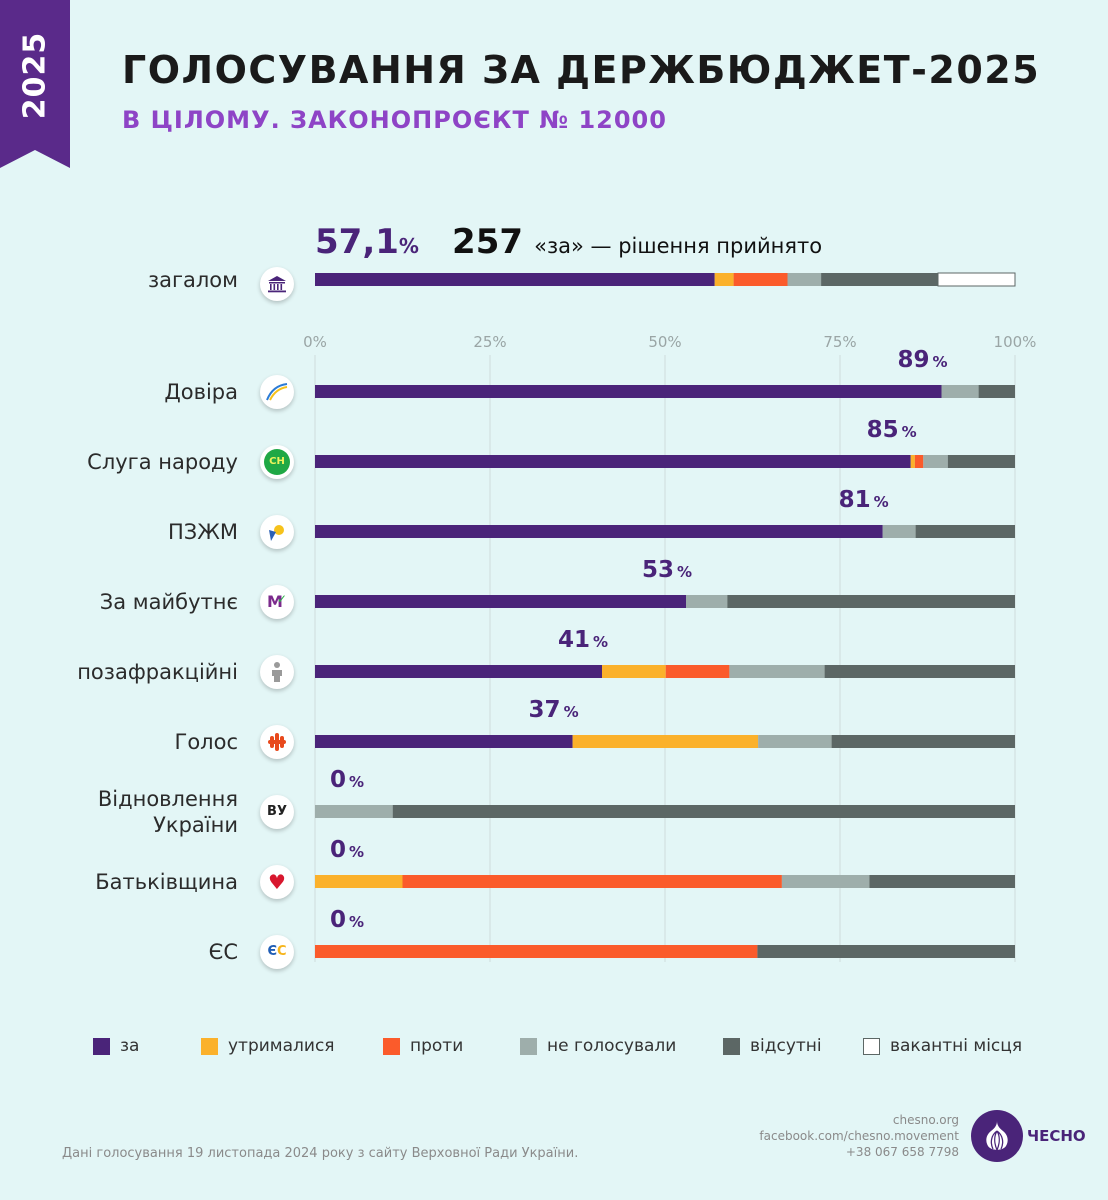  I want to click on percent-label: 81%, so click(864, 500).